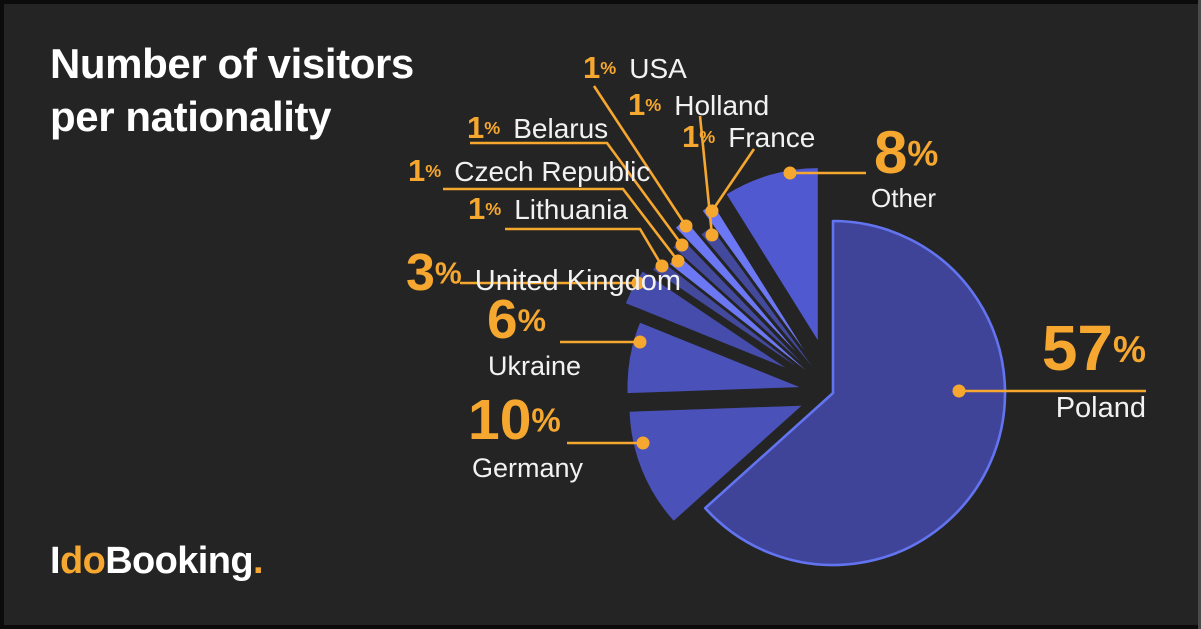  I want to click on pie-slice-germany, so click(715, 463).